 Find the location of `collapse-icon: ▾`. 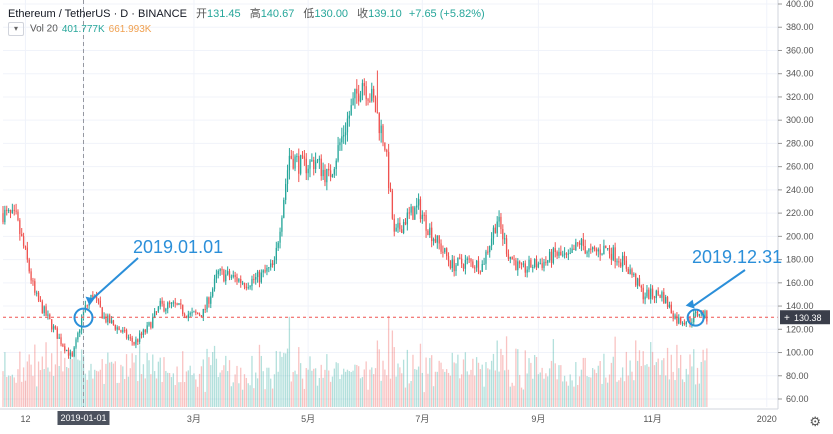

collapse-icon: ▾ is located at coordinates (16, 29).